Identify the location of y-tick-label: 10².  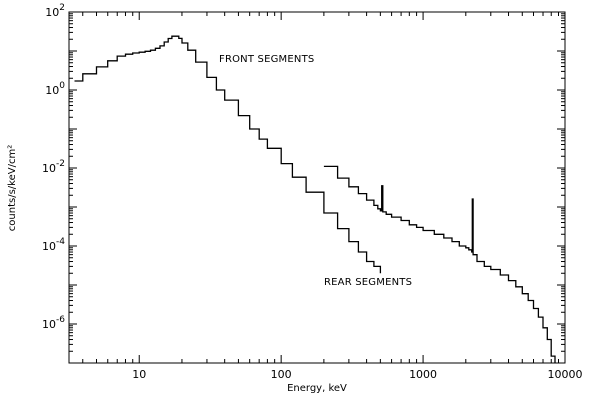
(55, 11).